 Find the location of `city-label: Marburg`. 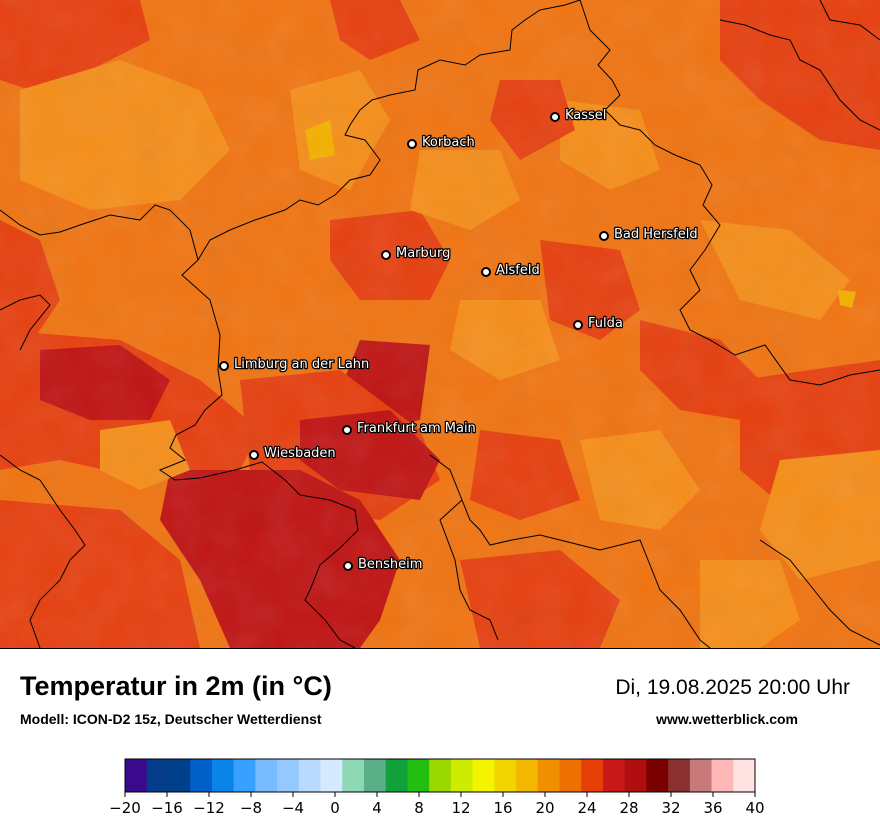

city-label: Marburg is located at coordinates (423, 253).